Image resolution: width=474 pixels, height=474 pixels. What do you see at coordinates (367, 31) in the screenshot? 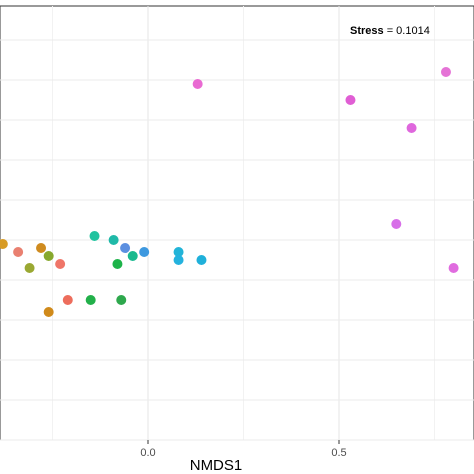
I see `stress-label: Stress` at bounding box center [367, 31].